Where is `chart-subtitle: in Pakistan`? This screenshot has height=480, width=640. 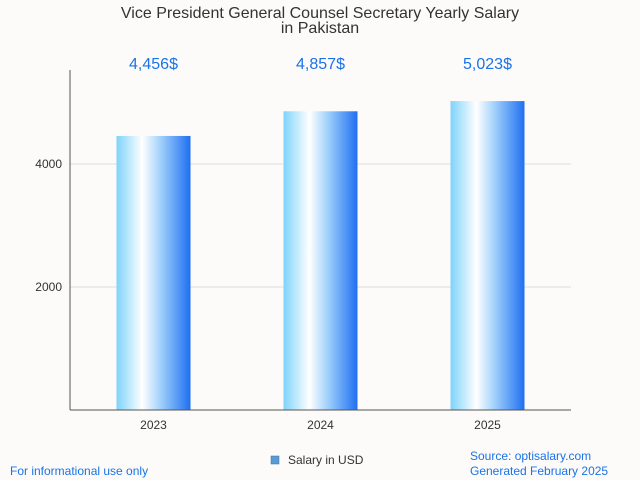 chart-subtitle: in Pakistan is located at coordinates (320, 28).